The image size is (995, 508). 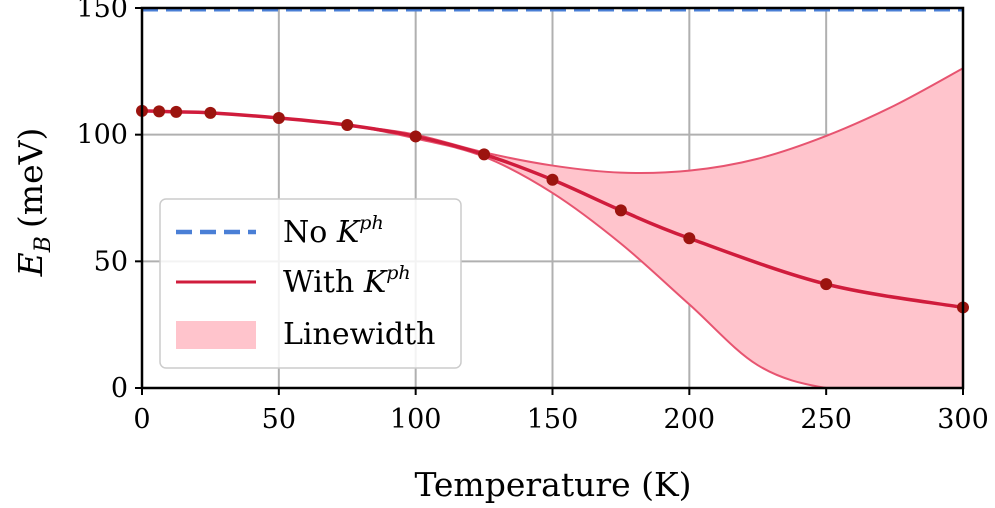 What do you see at coordinates (279, 419) in the screenshot?
I see `x-tick-label-50: 50` at bounding box center [279, 419].